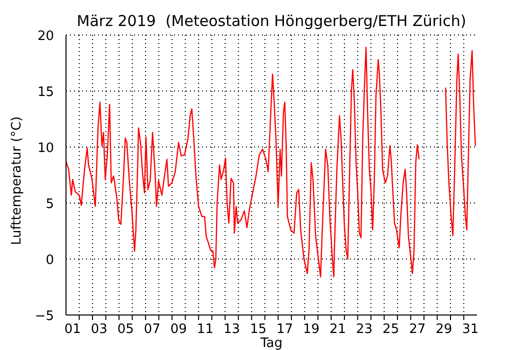  What do you see at coordinates (50, 260) in the screenshot?
I see `y-tick-label: 0` at bounding box center [50, 260].